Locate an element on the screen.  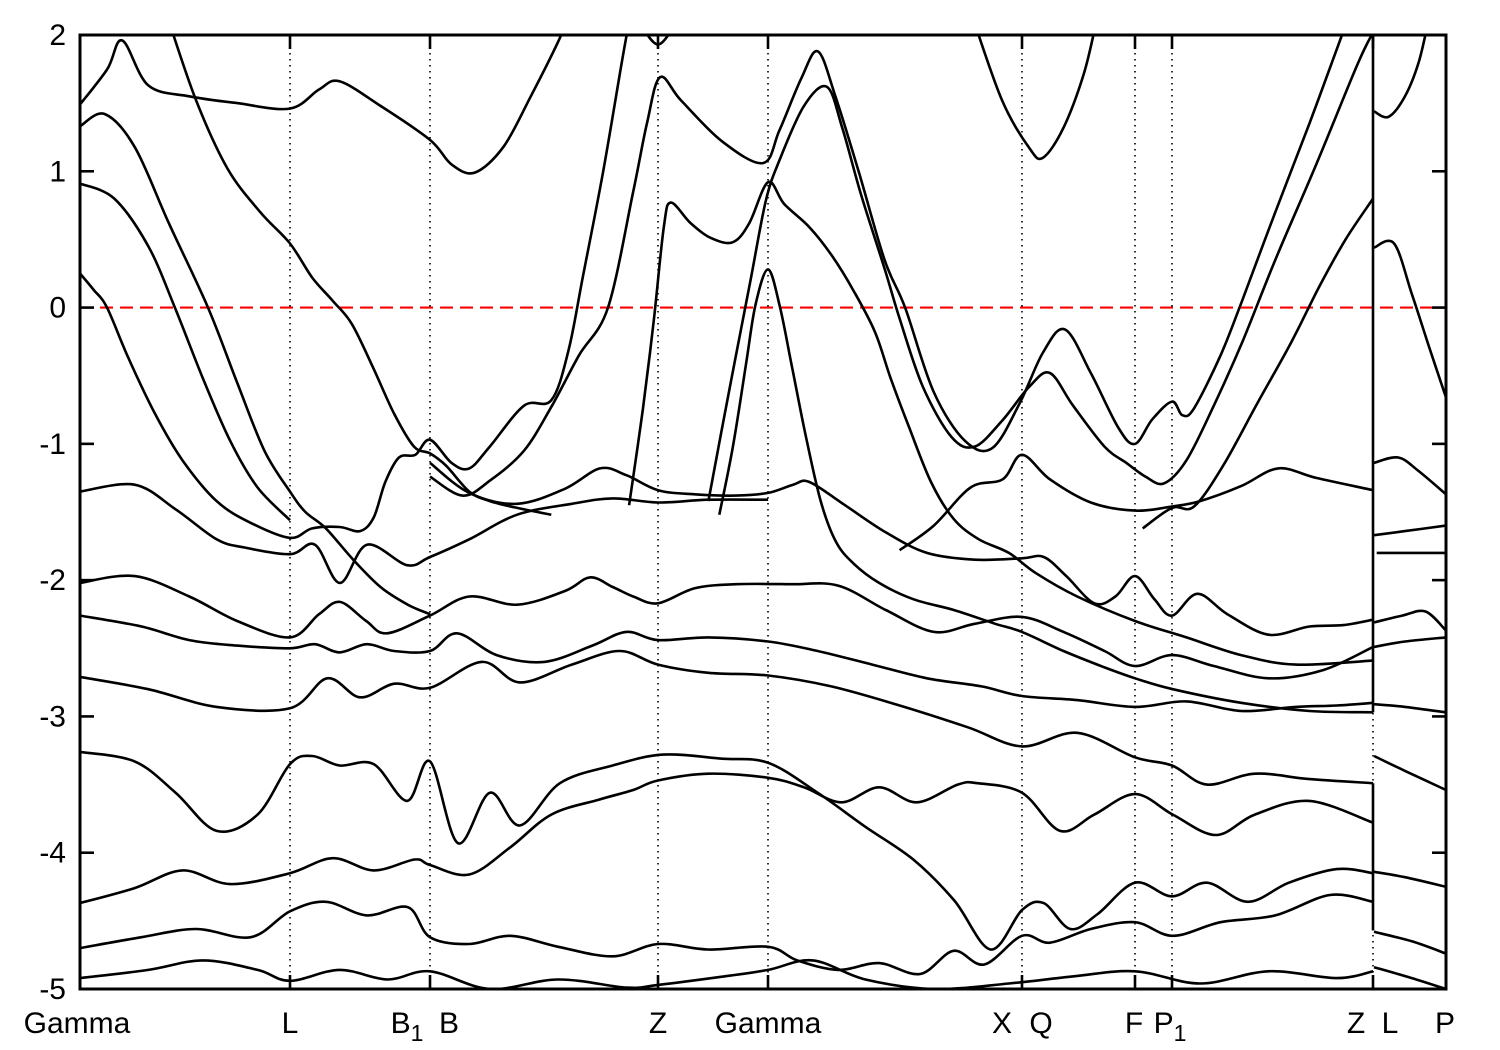
y-tick-label: -4 is located at coordinates (52, 853).